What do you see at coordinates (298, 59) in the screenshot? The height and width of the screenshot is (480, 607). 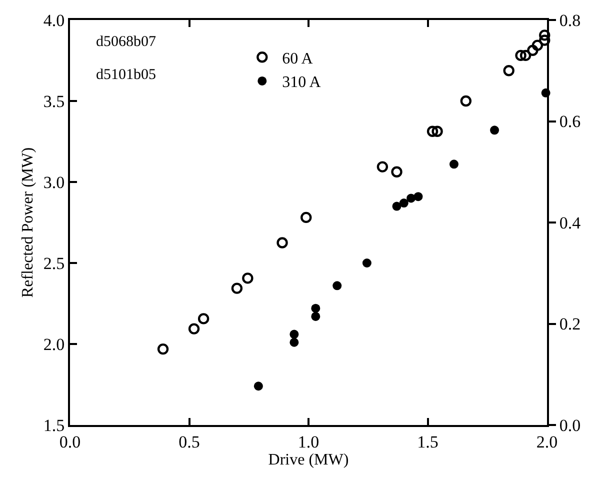 I see `legend-label: 60 A` at bounding box center [298, 59].